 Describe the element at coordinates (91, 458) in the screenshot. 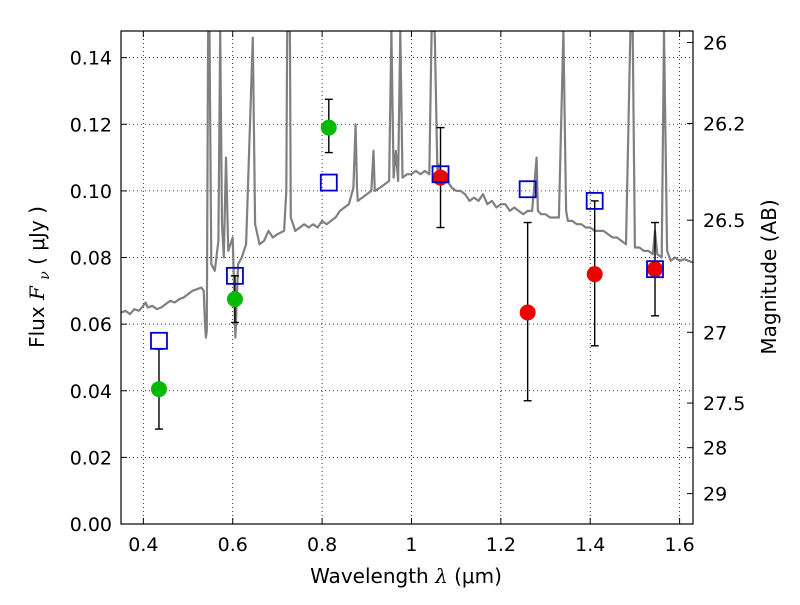

I see `y-tick-label: 0.02` at that location.